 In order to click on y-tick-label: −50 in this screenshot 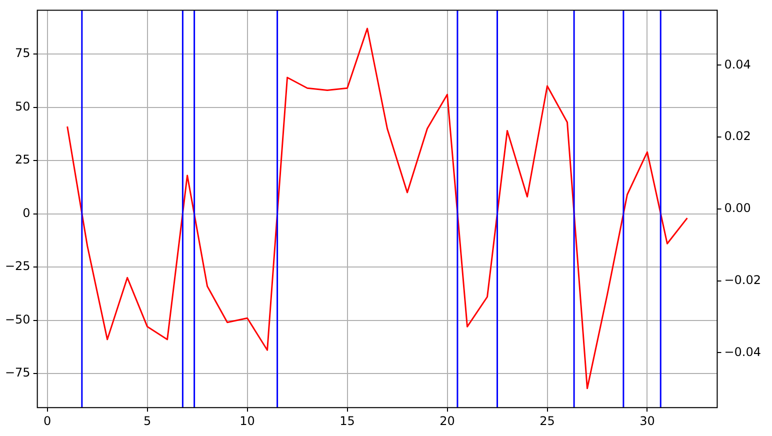, I will do `click(17, 319)`.